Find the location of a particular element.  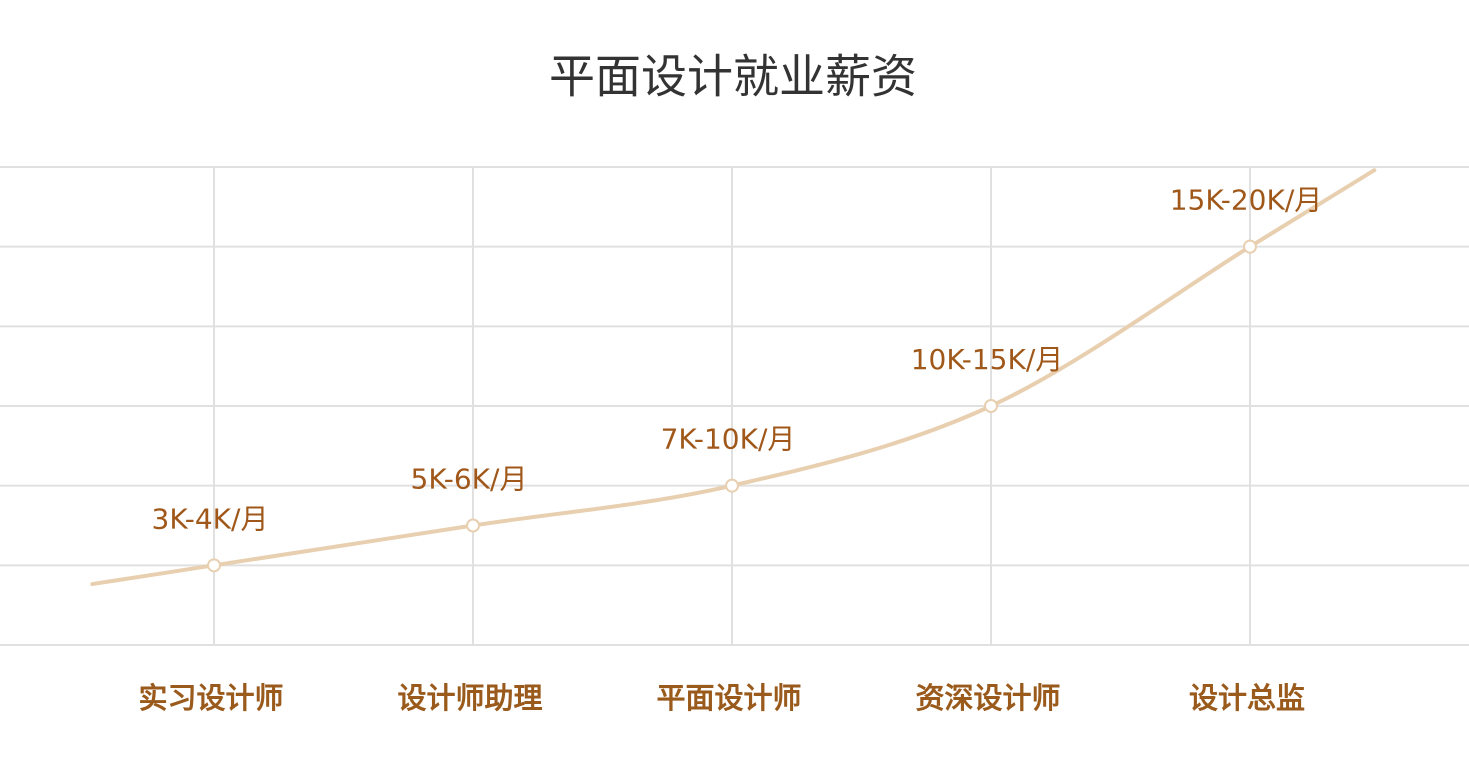

x-tick-label: 设计总监 is located at coordinates (1247, 698).